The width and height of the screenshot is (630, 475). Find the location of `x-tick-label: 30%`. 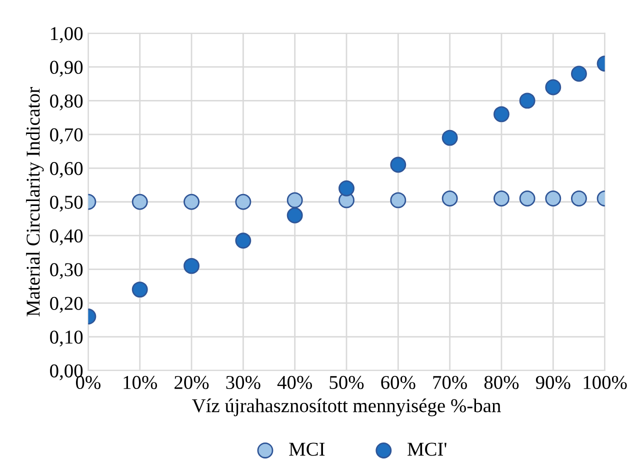

x-tick-label: 30% is located at coordinates (243, 383).